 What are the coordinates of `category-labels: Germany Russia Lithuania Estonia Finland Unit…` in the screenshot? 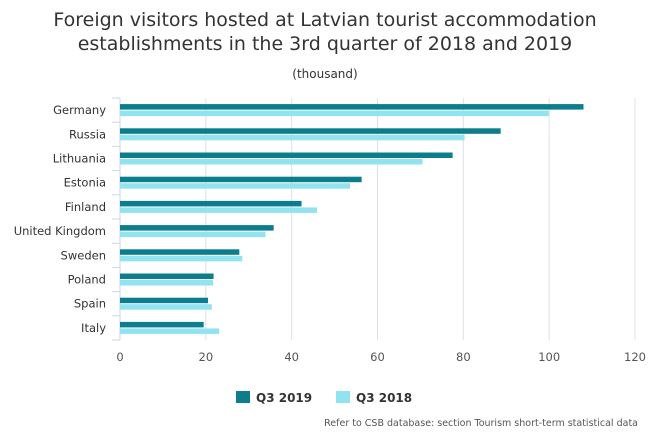 It's located at (60, 219).